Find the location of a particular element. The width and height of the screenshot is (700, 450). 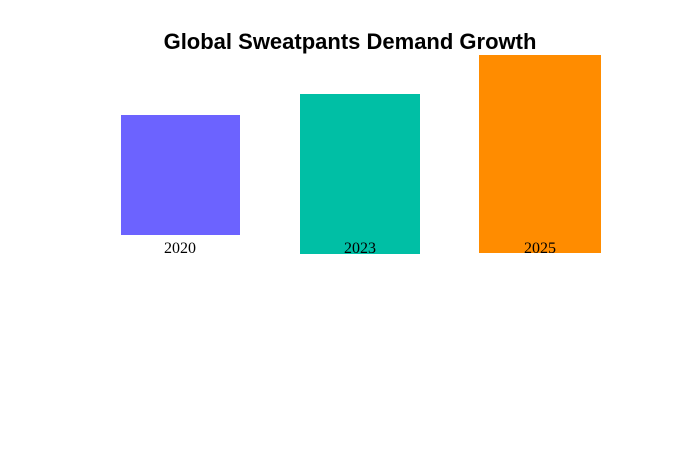

chart-title: Global Sweatpants Demand Growth is located at coordinates (350, 41).